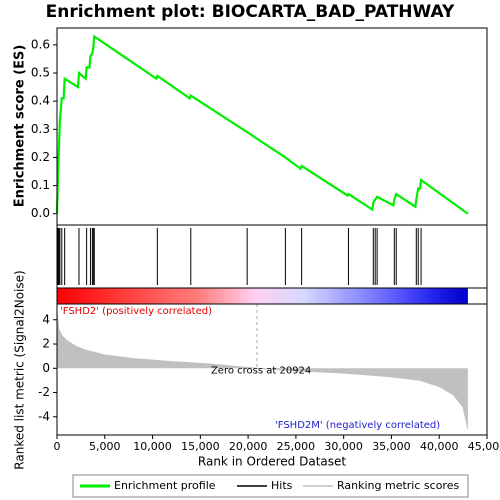  Describe the element at coordinates (20, 126) in the screenshot. I see `y-axis-label: Enrichment score (ES)` at that location.